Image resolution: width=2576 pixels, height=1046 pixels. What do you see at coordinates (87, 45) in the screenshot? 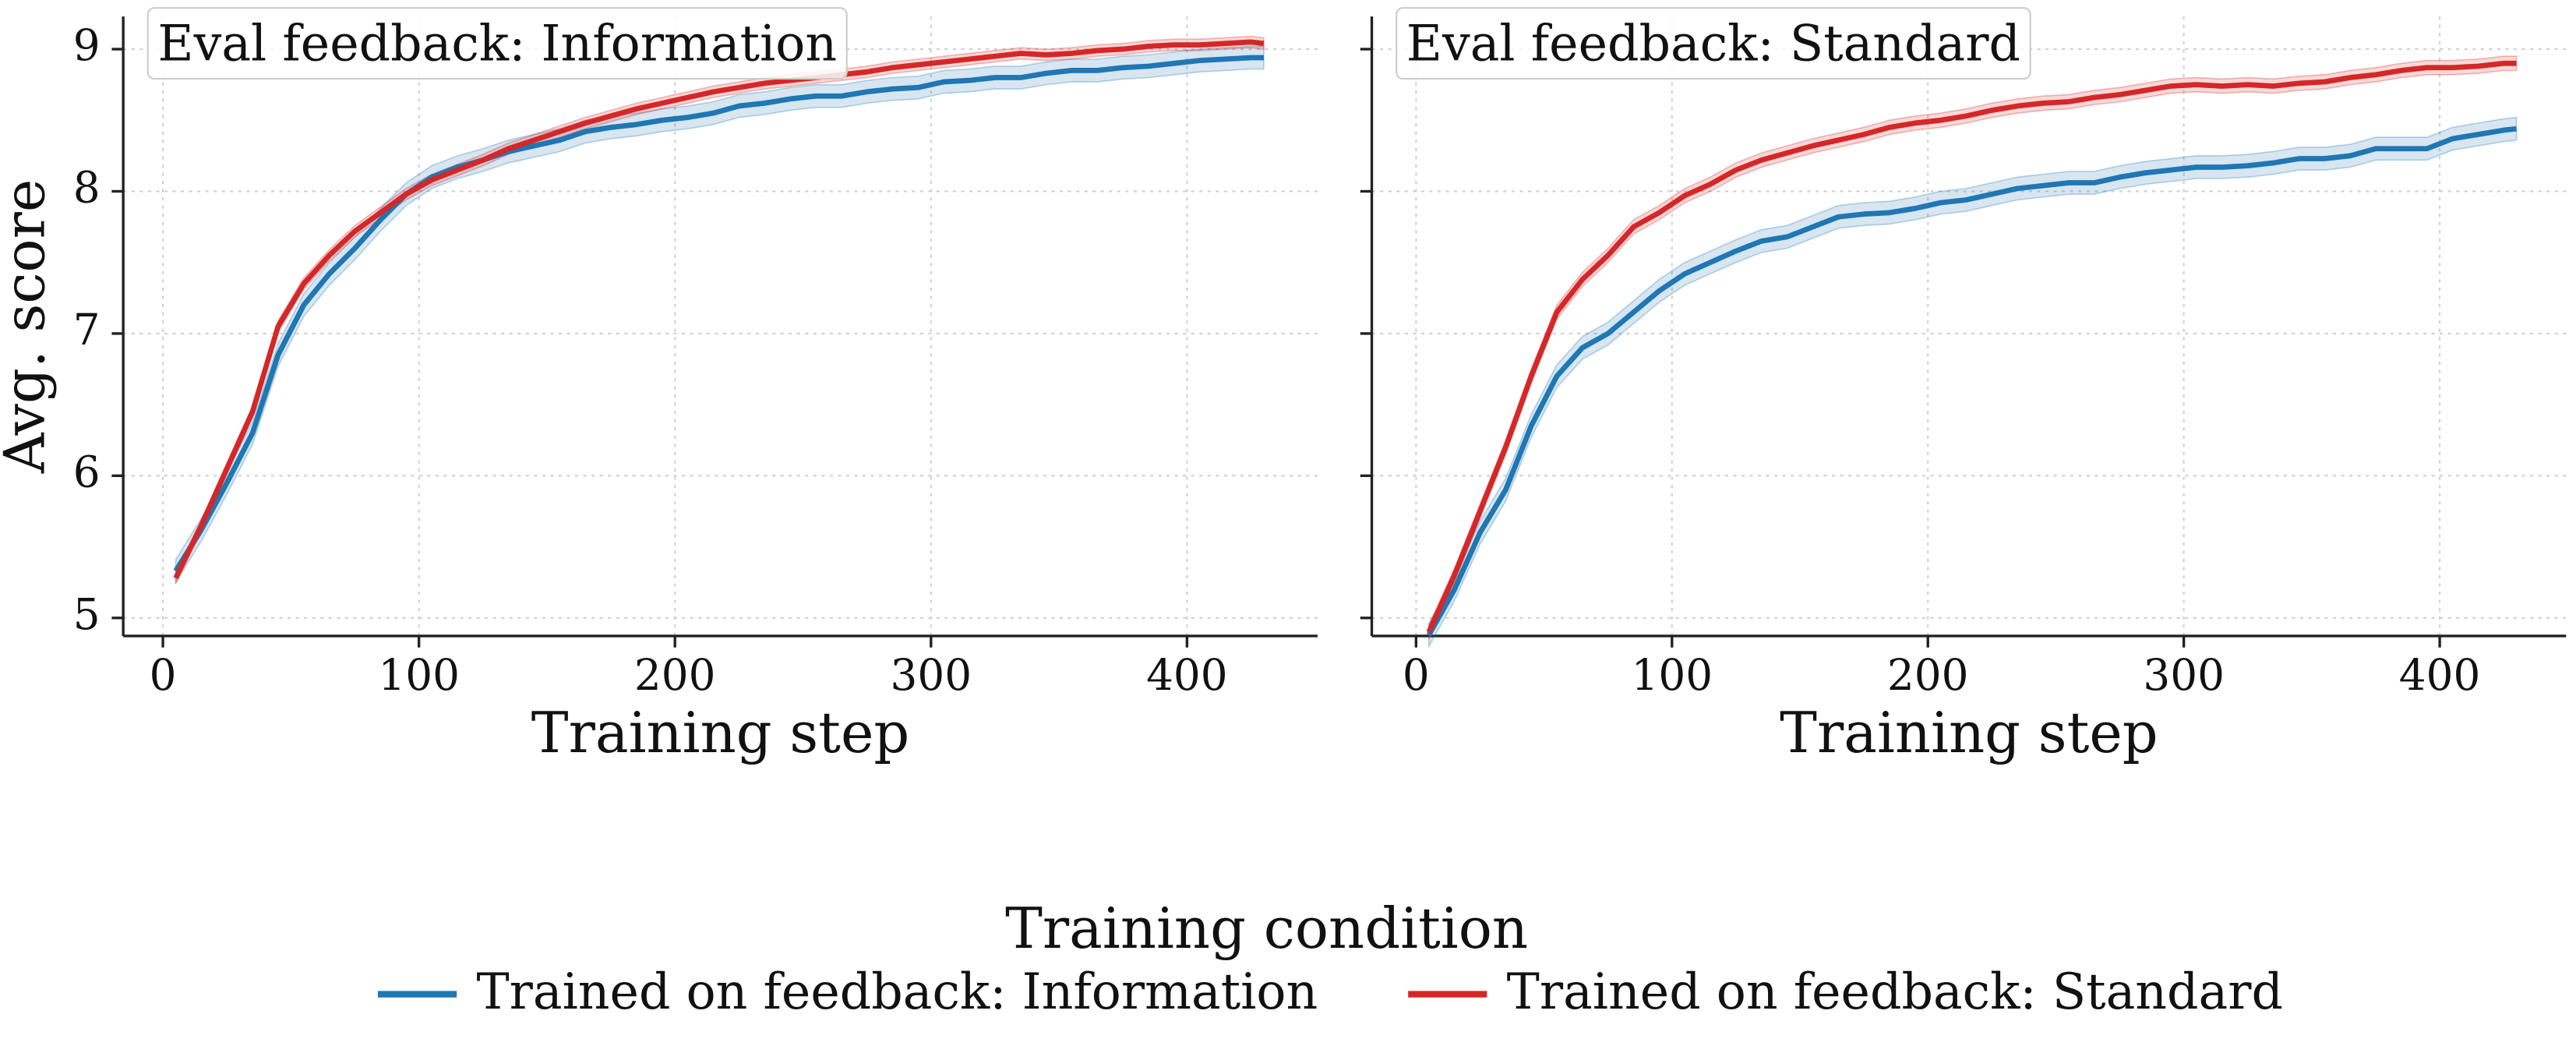
I see `y-tick-label: 9` at bounding box center [87, 45].